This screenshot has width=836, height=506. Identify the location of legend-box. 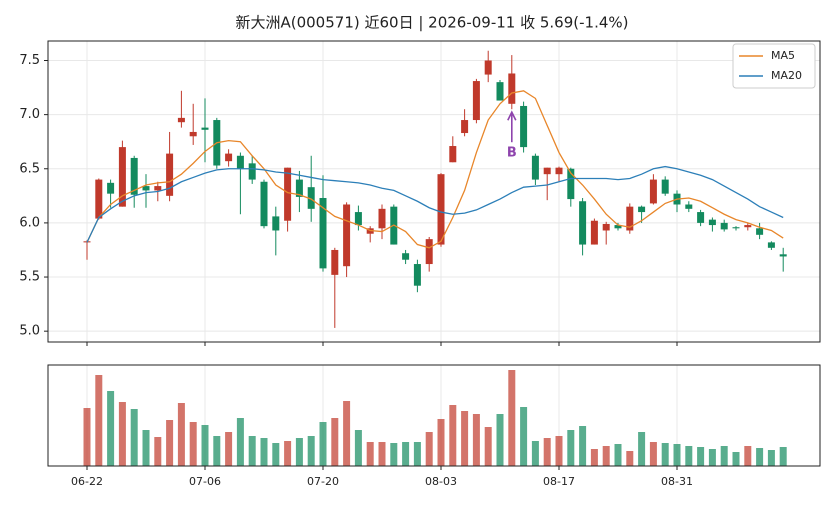
(774, 66).